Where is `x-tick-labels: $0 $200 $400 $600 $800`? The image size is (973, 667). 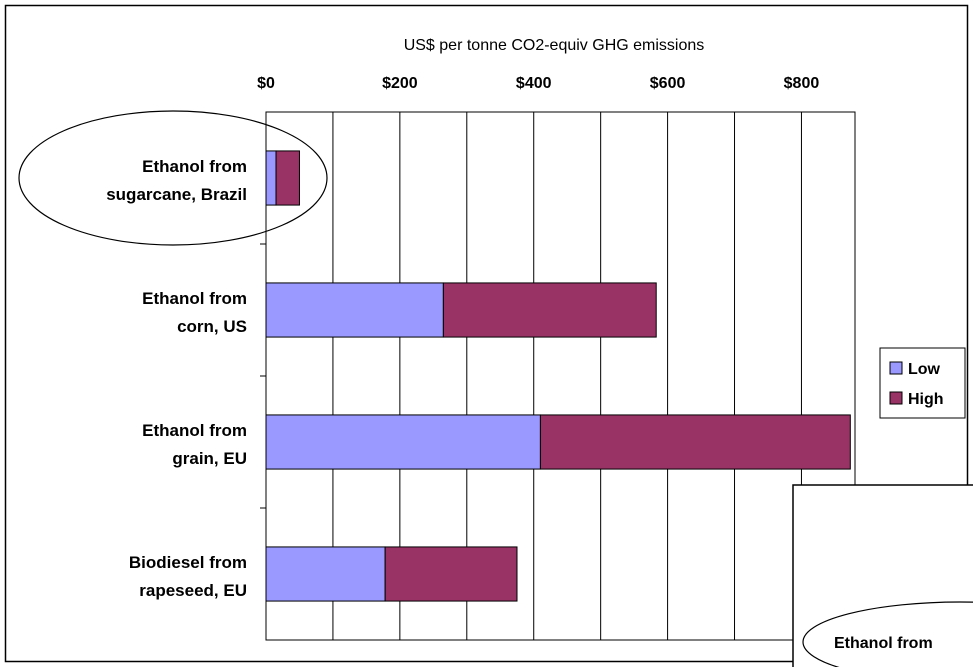
x-tick-labels: $0 $200 $400 $600 $800 is located at coordinates (538, 83).